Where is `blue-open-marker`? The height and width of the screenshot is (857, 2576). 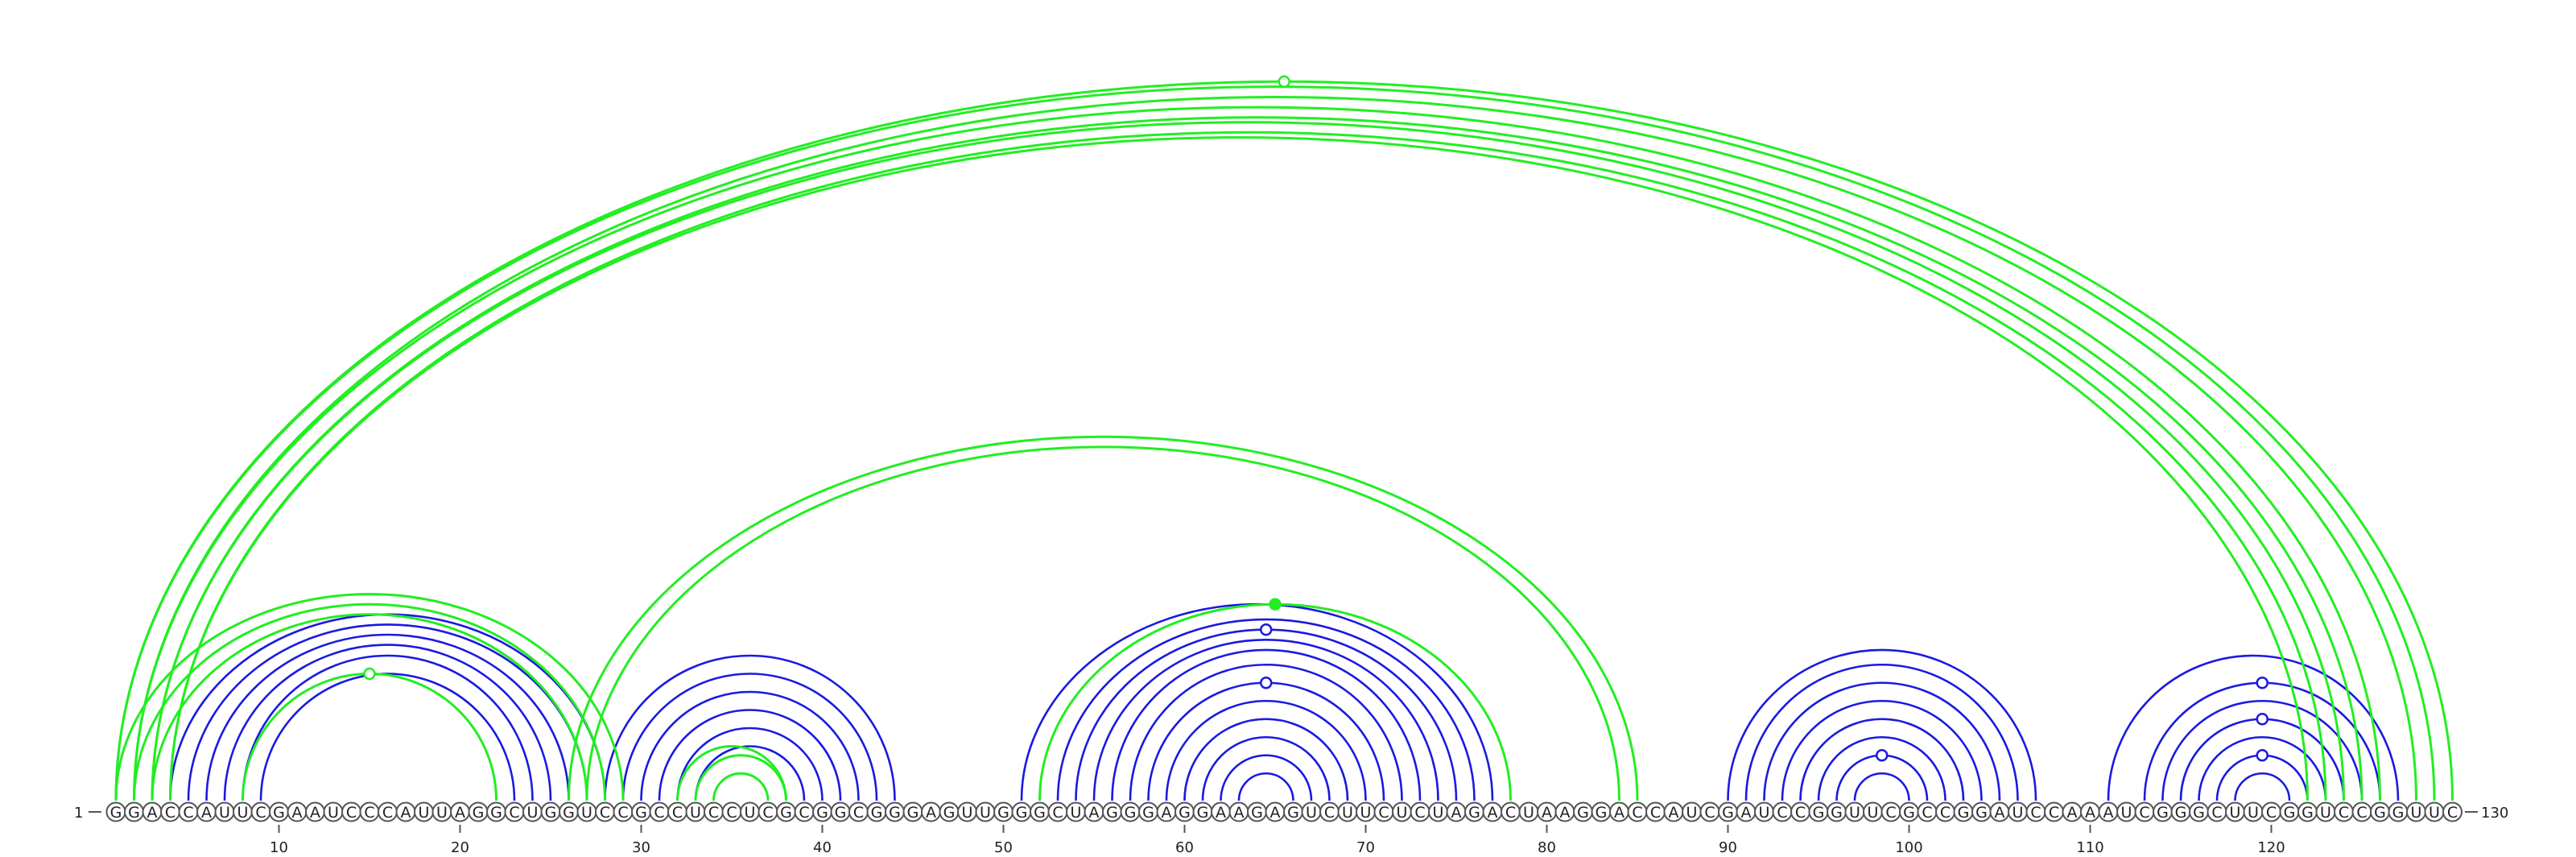
blue-open-marker is located at coordinates (1266, 683).